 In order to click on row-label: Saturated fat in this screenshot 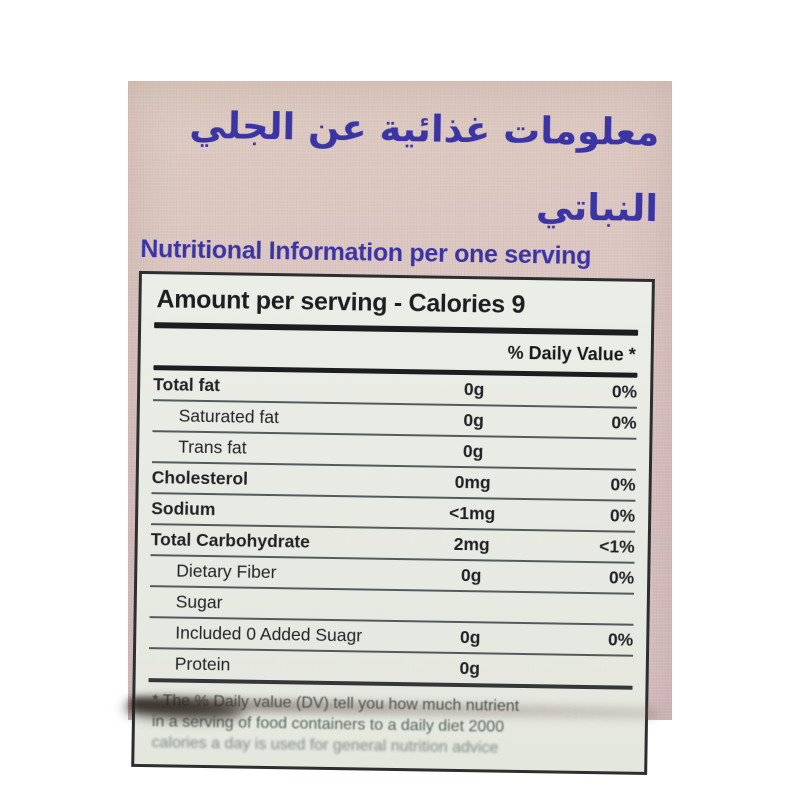, I will do `click(229, 416)`.